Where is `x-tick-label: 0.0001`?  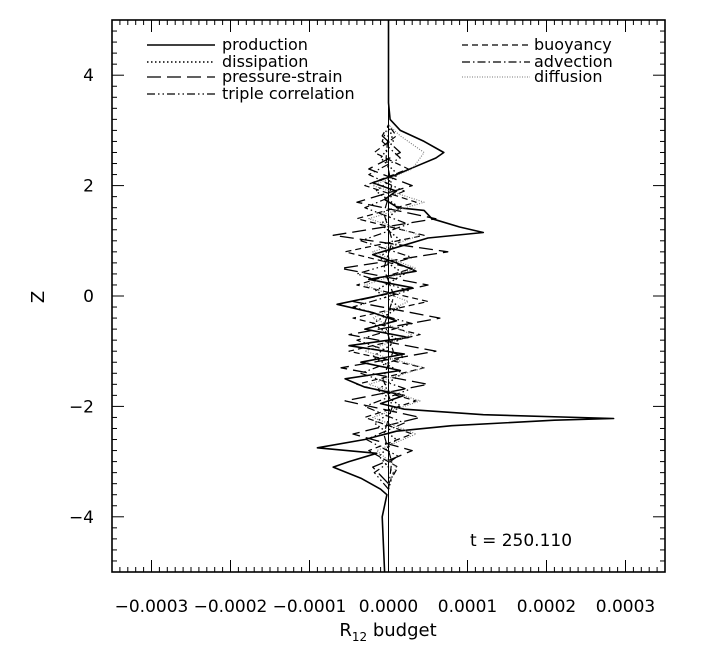 x-tick-label: 0.0001 is located at coordinates (467, 607).